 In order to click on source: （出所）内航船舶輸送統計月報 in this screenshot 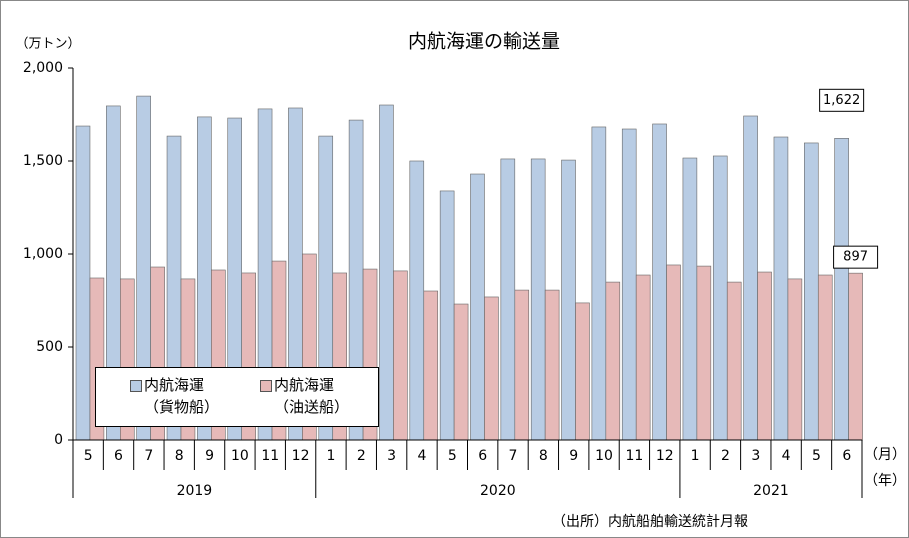, I will do `click(650, 522)`.